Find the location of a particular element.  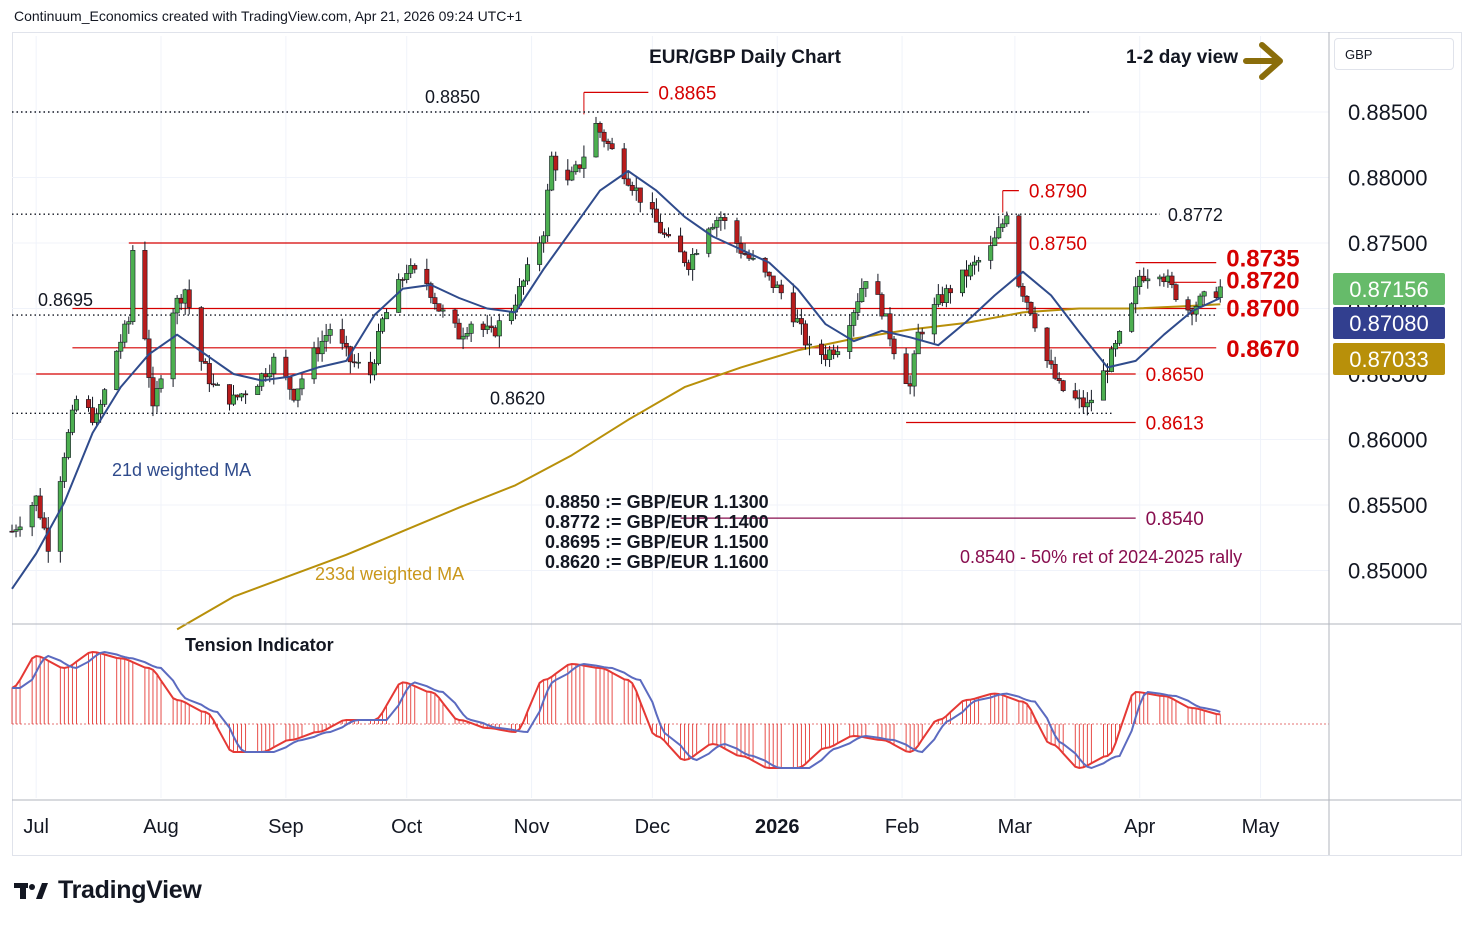

retracement-note: 0.8540 - 50% ret of 2024-2025 rally is located at coordinates (1101, 557).